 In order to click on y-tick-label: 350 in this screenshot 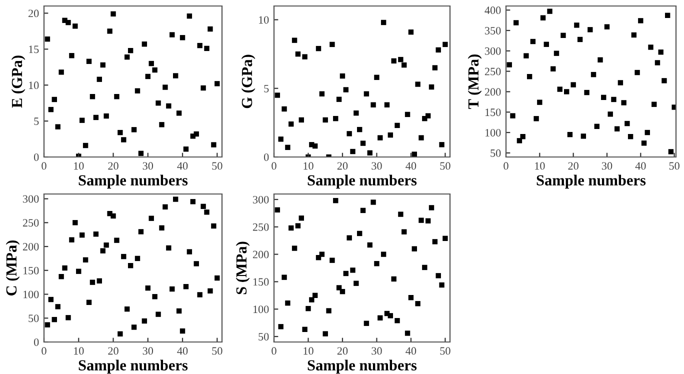, I will do `click(493, 30)`.